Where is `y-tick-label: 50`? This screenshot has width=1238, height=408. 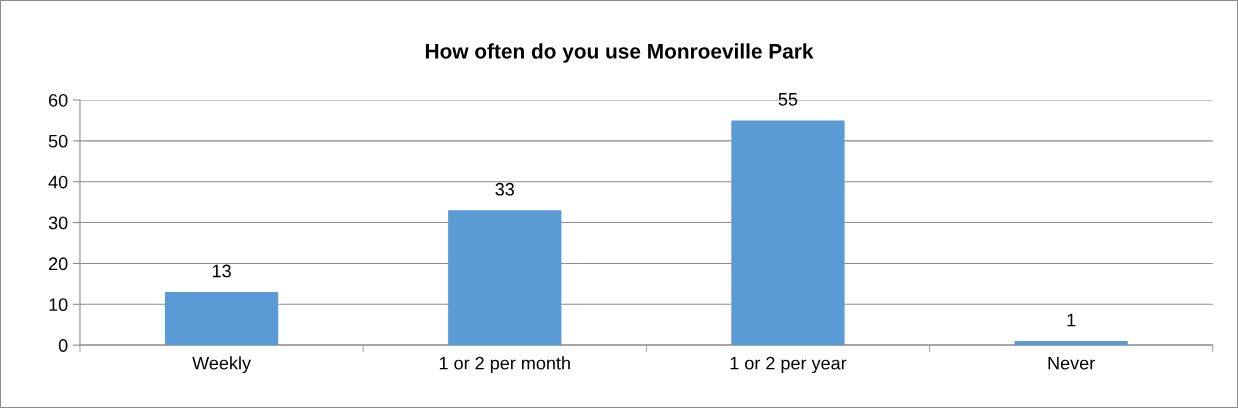
y-tick-label: 50 is located at coordinates (58, 141).